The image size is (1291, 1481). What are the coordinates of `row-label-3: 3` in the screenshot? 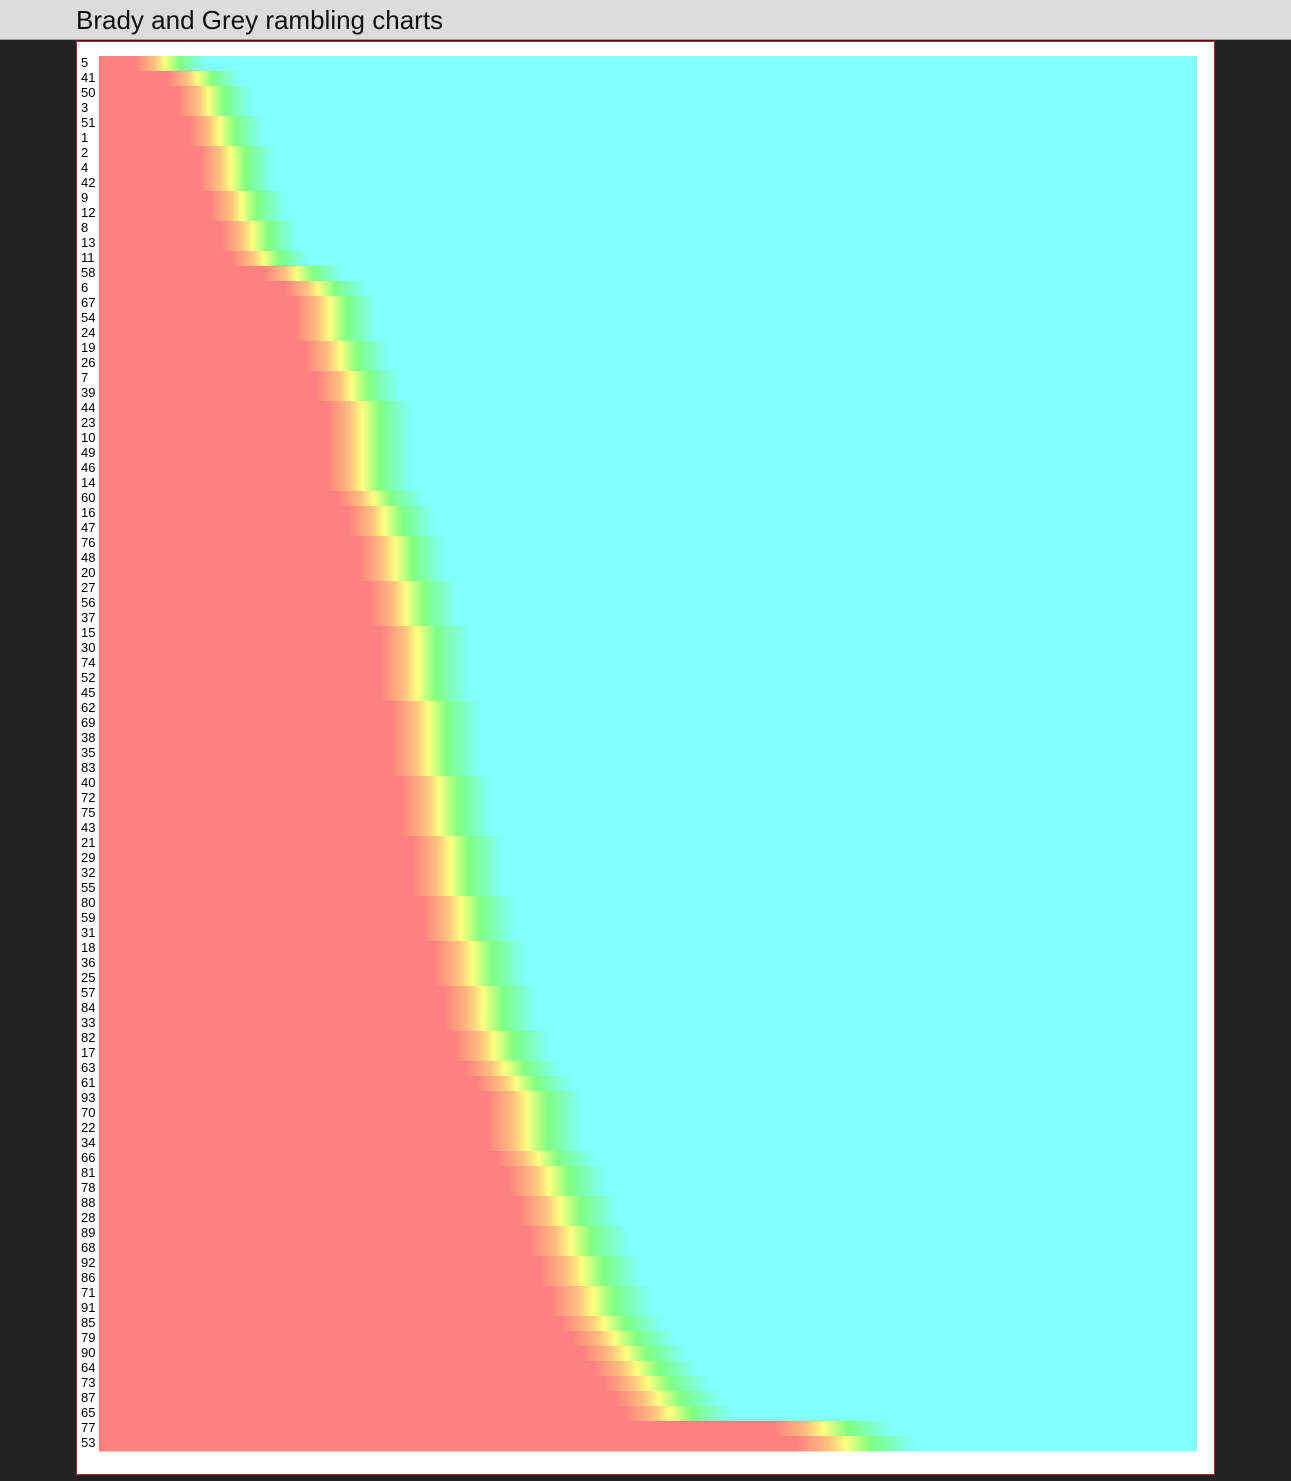 It's located at (84, 107).